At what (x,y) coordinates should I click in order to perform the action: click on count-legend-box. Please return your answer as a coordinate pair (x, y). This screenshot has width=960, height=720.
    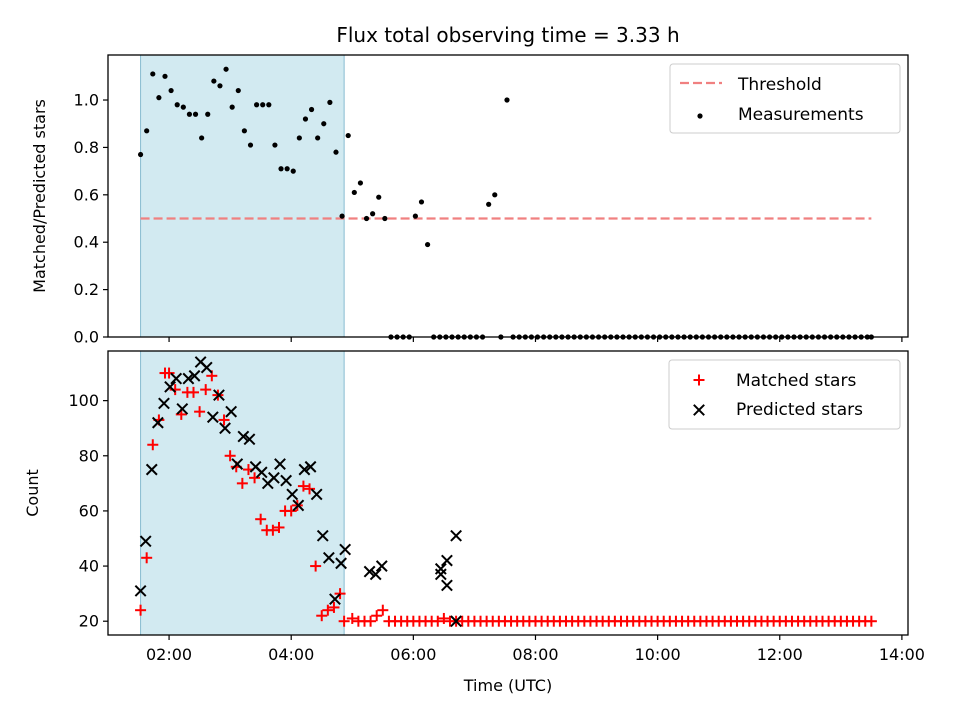
    Looking at the image, I should click on (784, 394).